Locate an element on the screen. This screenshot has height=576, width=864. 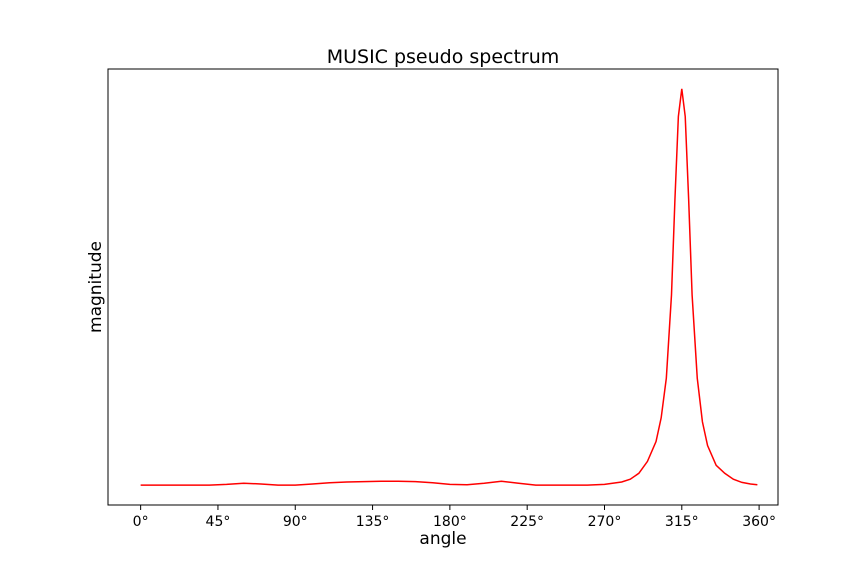
chart-title: MUSIC pseudo spectrum is located at coordinates (443, 57).